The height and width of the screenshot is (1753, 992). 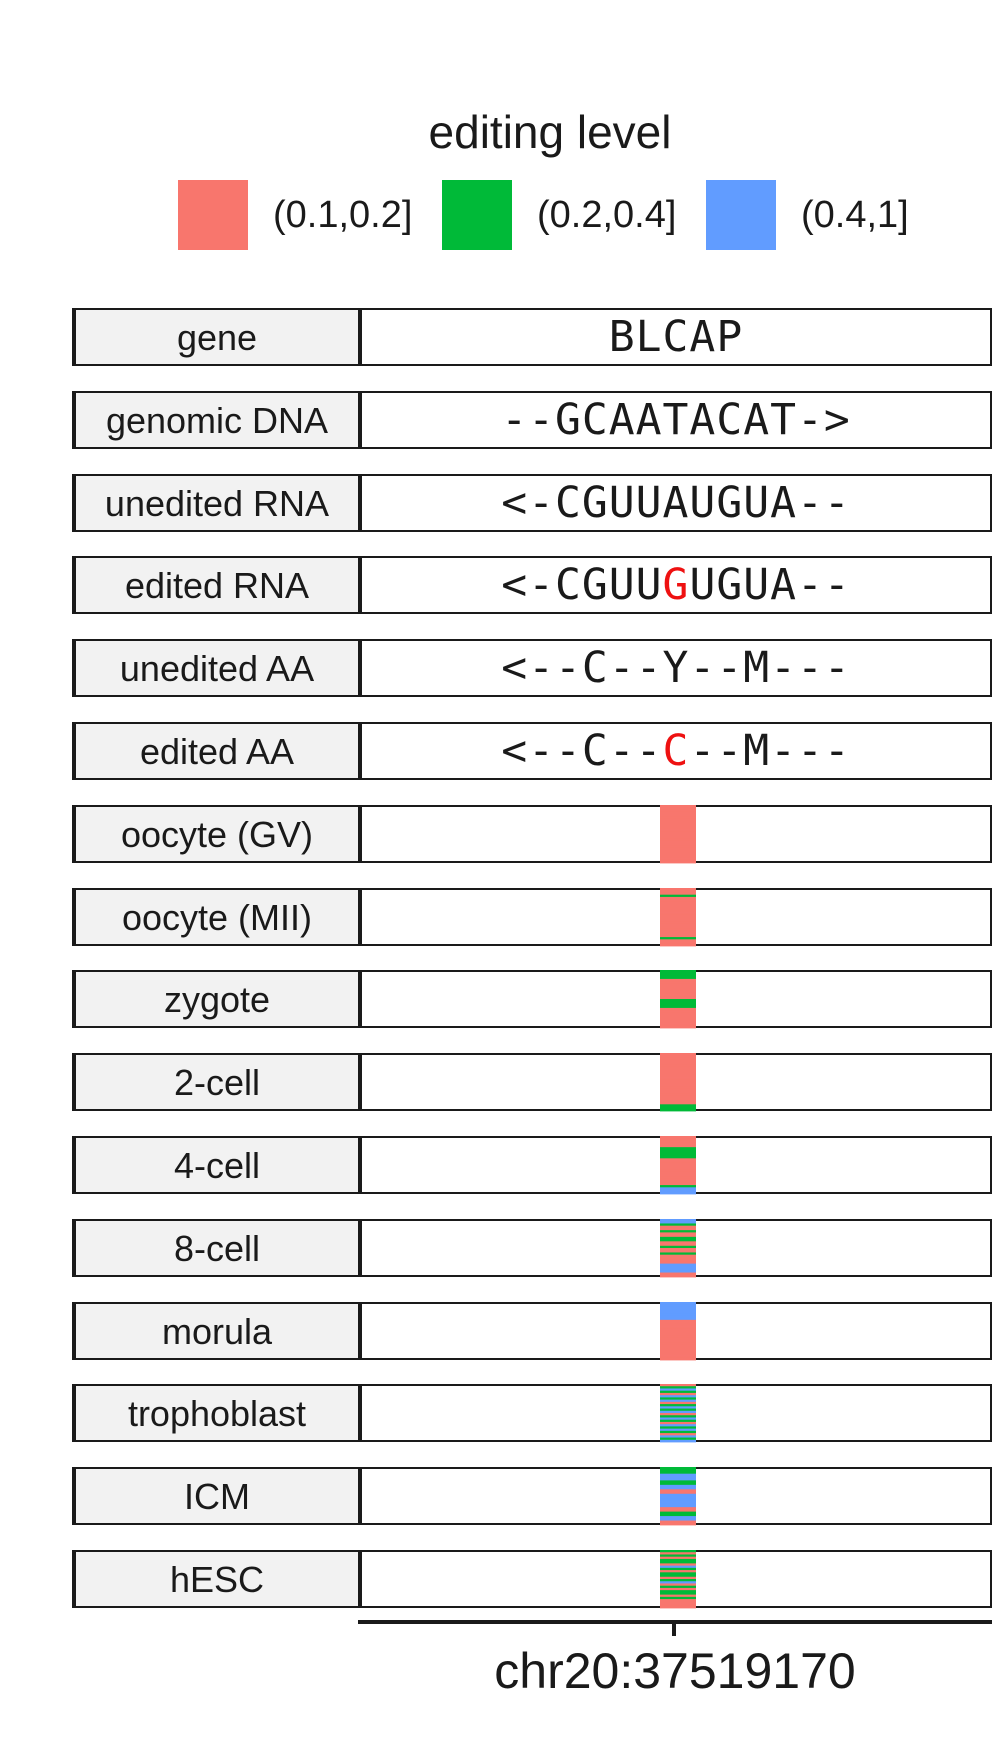 I want to click on sample-row-label: zygote, so click(x=215, y=999).